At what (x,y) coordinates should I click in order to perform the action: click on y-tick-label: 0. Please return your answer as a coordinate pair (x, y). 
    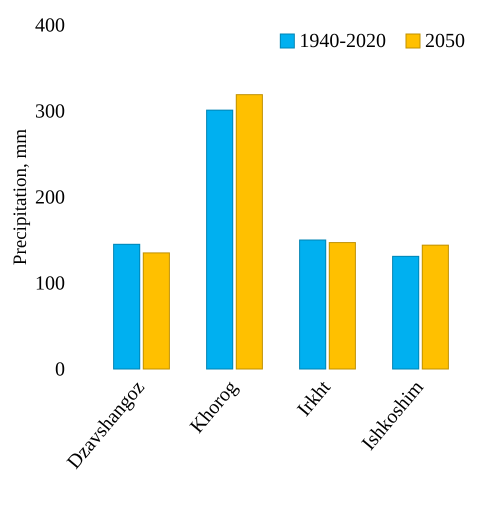
    Looking at the image, I should click on (60, 369).